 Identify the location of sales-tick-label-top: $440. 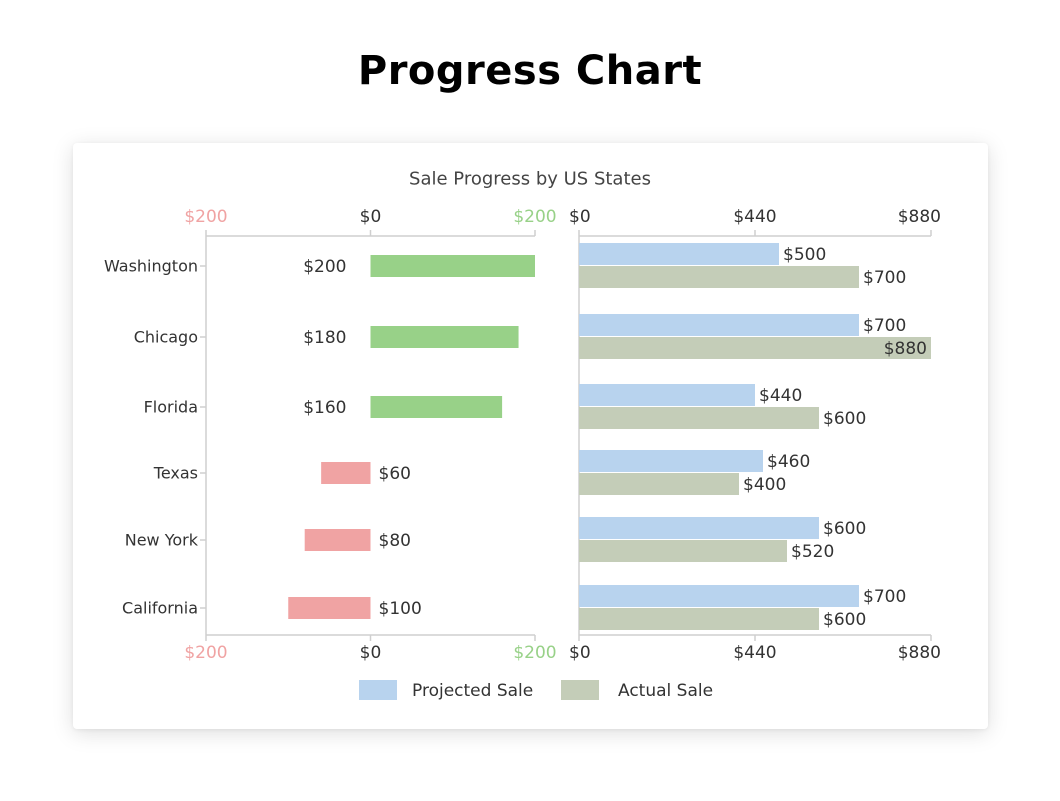
(754, 217).